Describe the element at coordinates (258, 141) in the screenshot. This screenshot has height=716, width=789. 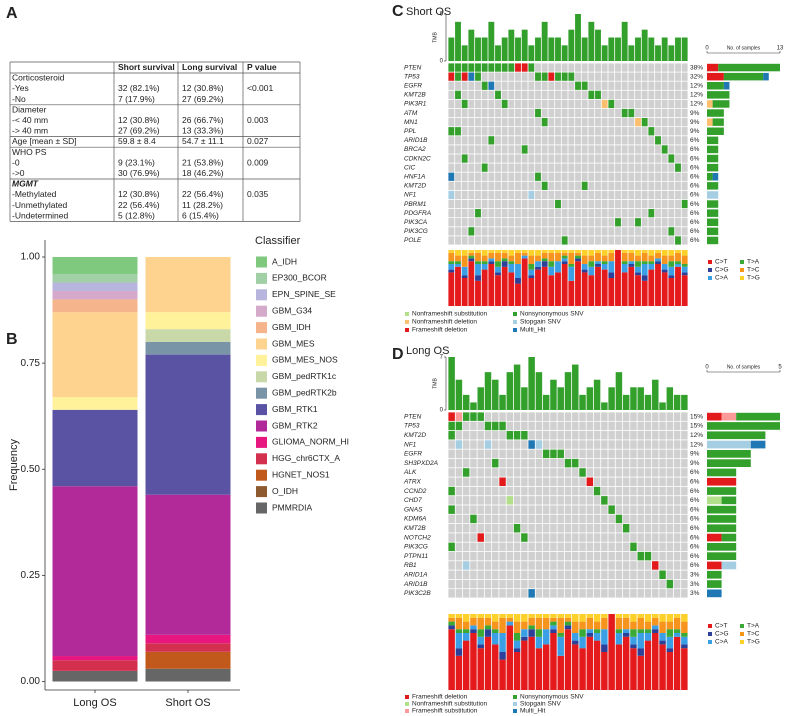
I see `table-cell: 0.027` at that location.